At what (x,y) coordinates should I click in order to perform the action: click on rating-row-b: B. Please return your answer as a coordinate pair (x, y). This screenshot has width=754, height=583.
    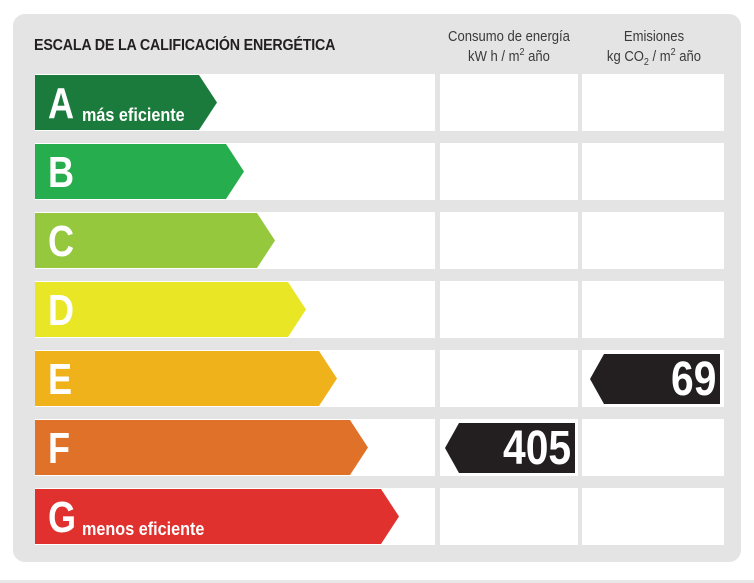
    Looking at the image, I should click on (379, 171).